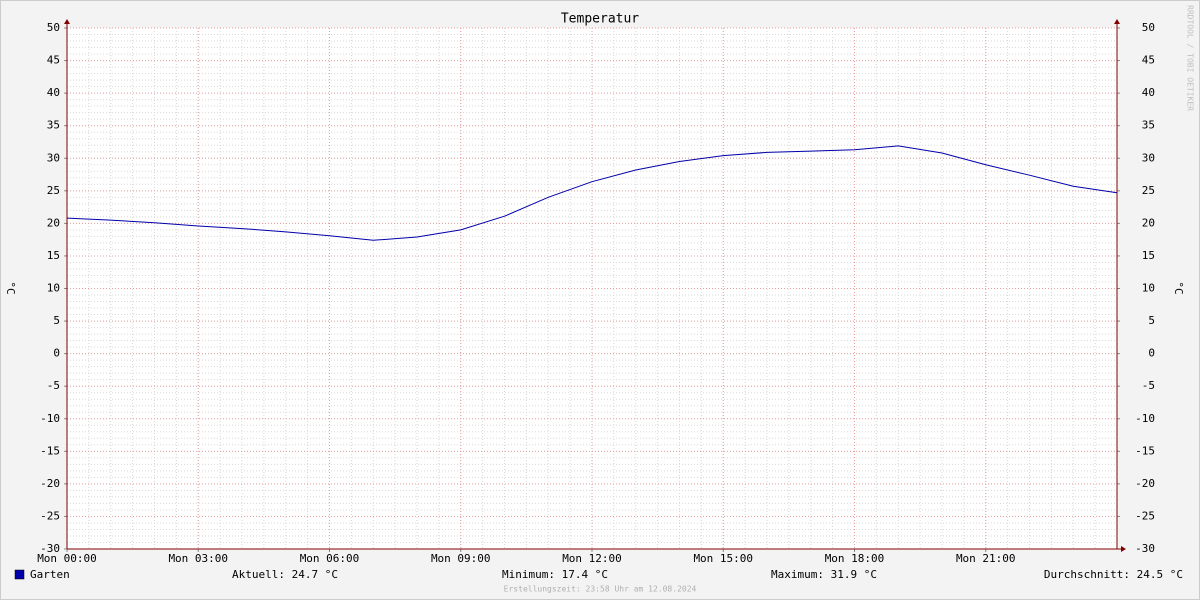 The width and height of the screenshot is (1200, 600). What do you see at coordinates (50, 450) in the screenshot?
I see `y-tick-label: -15` at bounding box center [50, 450].